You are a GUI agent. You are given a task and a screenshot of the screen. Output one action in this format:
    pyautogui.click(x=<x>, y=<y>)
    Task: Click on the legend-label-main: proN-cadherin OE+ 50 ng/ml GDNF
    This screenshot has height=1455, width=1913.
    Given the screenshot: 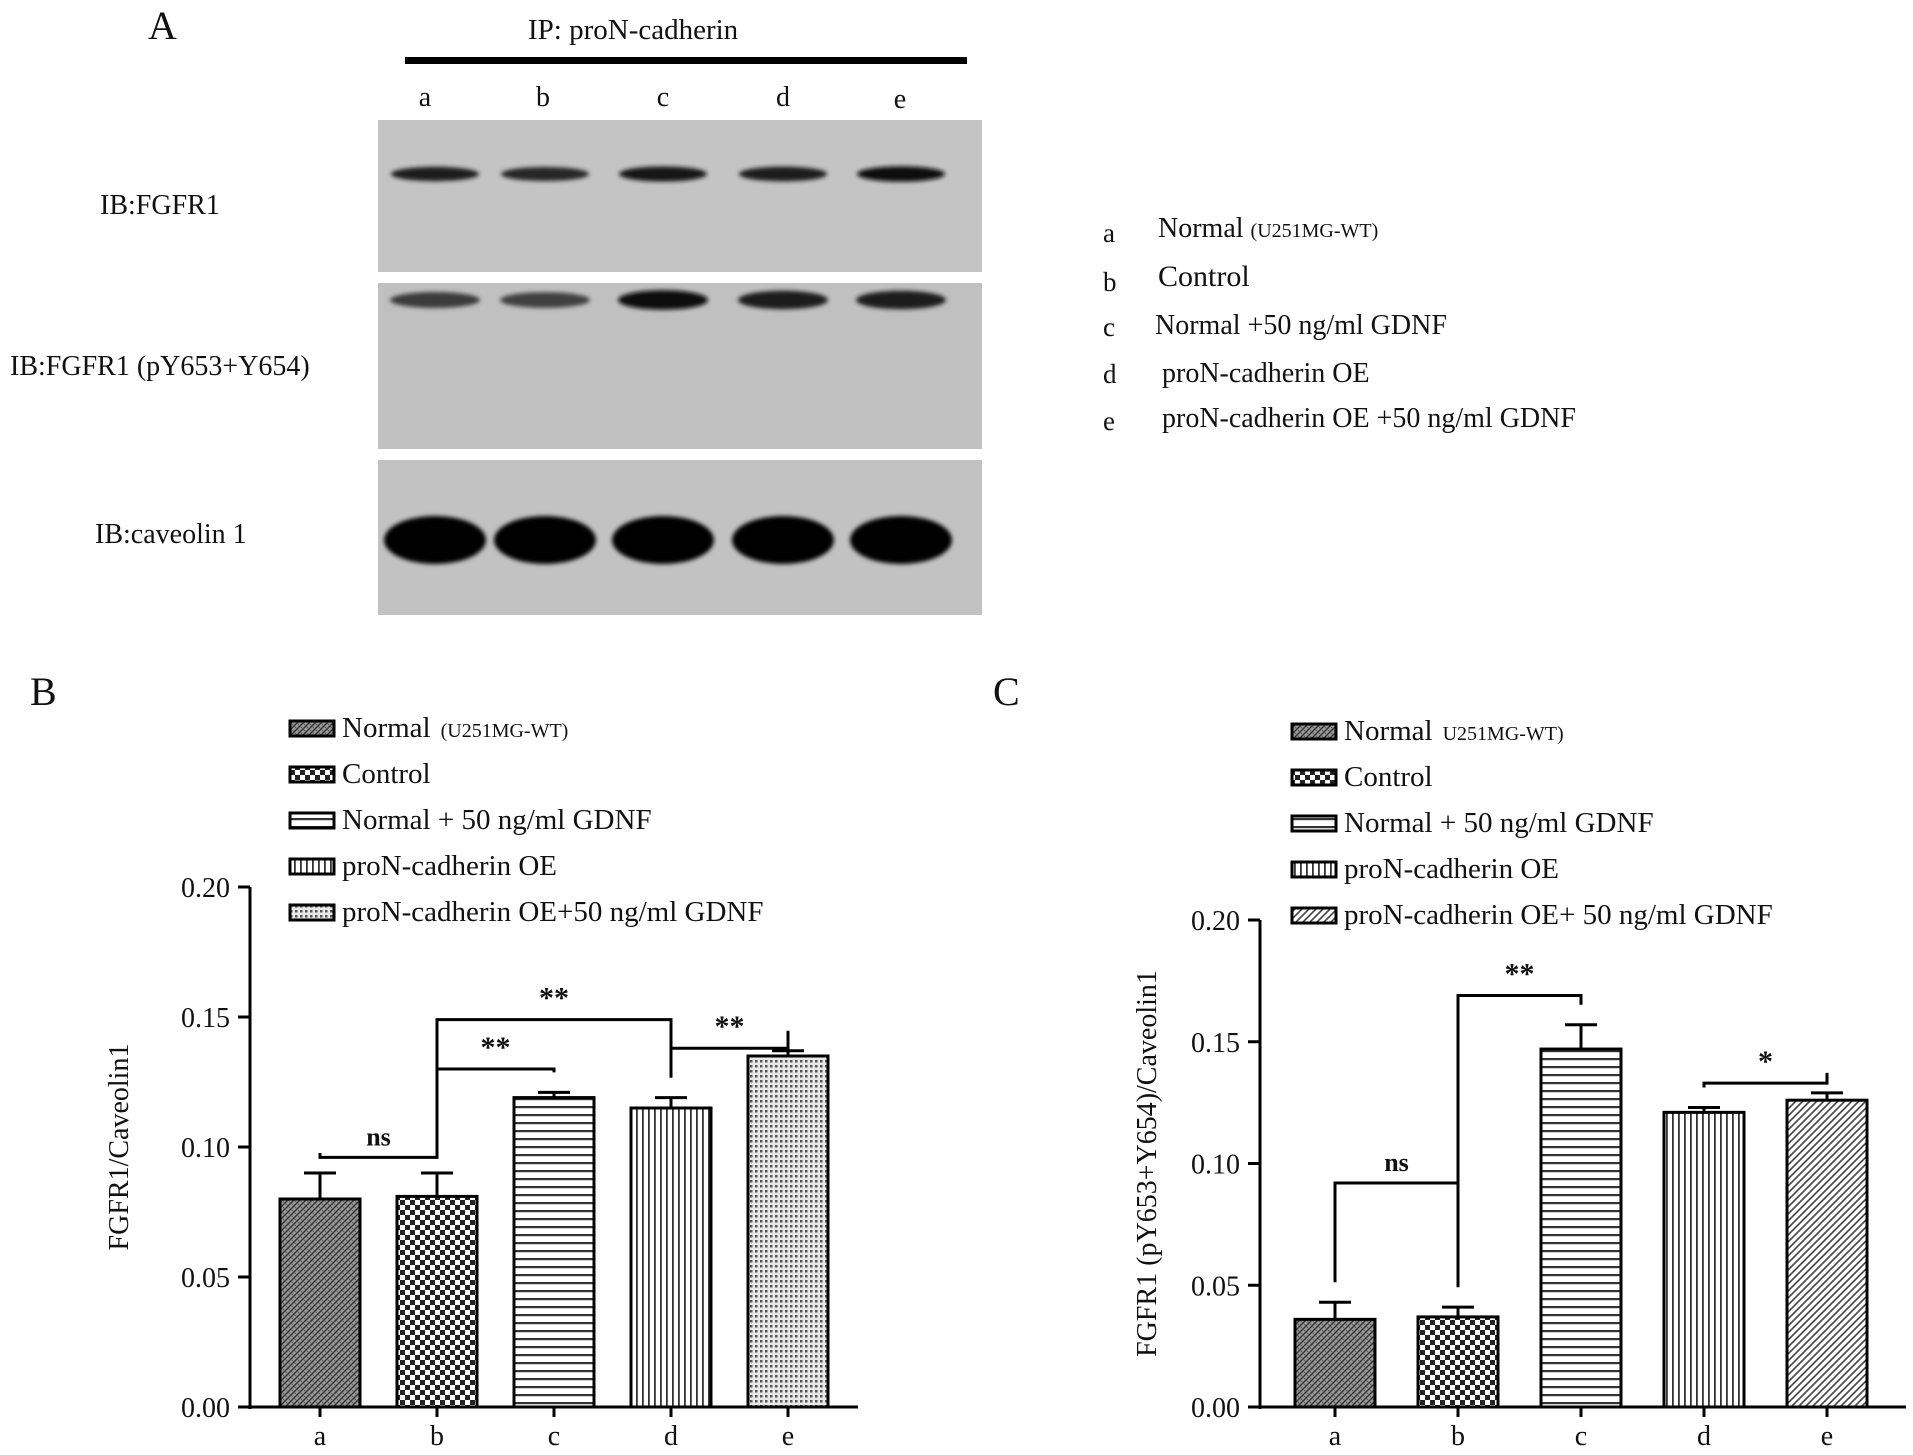 What is the action you would take?
    pyautogui.click(x=1558, y=915)
    